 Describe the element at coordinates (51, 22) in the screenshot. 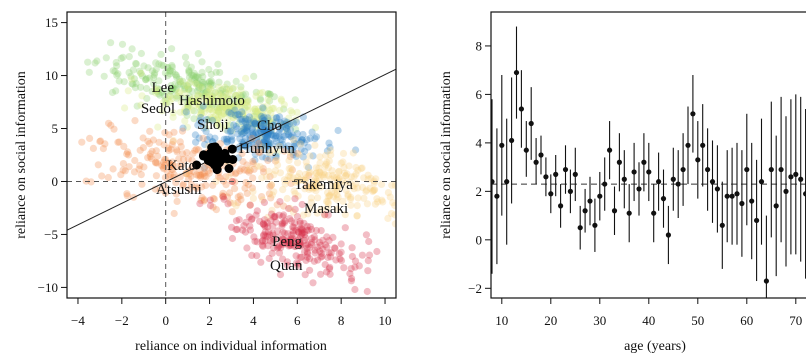

I see `y-tick-label: 15` at that location.